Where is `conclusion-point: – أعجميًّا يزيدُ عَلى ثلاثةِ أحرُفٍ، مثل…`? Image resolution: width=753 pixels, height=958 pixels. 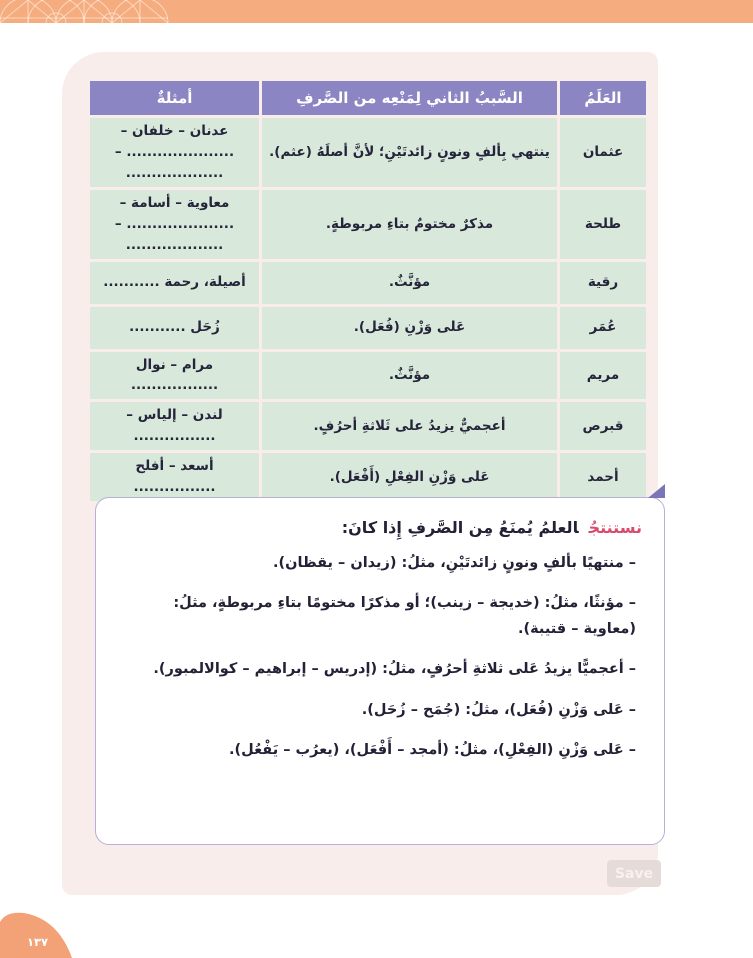
conclusion-point: – أعجميًّا يزيدُ عَلى ثلاثةِ أحرُفٍ، مثل… is located at coordinates (394, 669).